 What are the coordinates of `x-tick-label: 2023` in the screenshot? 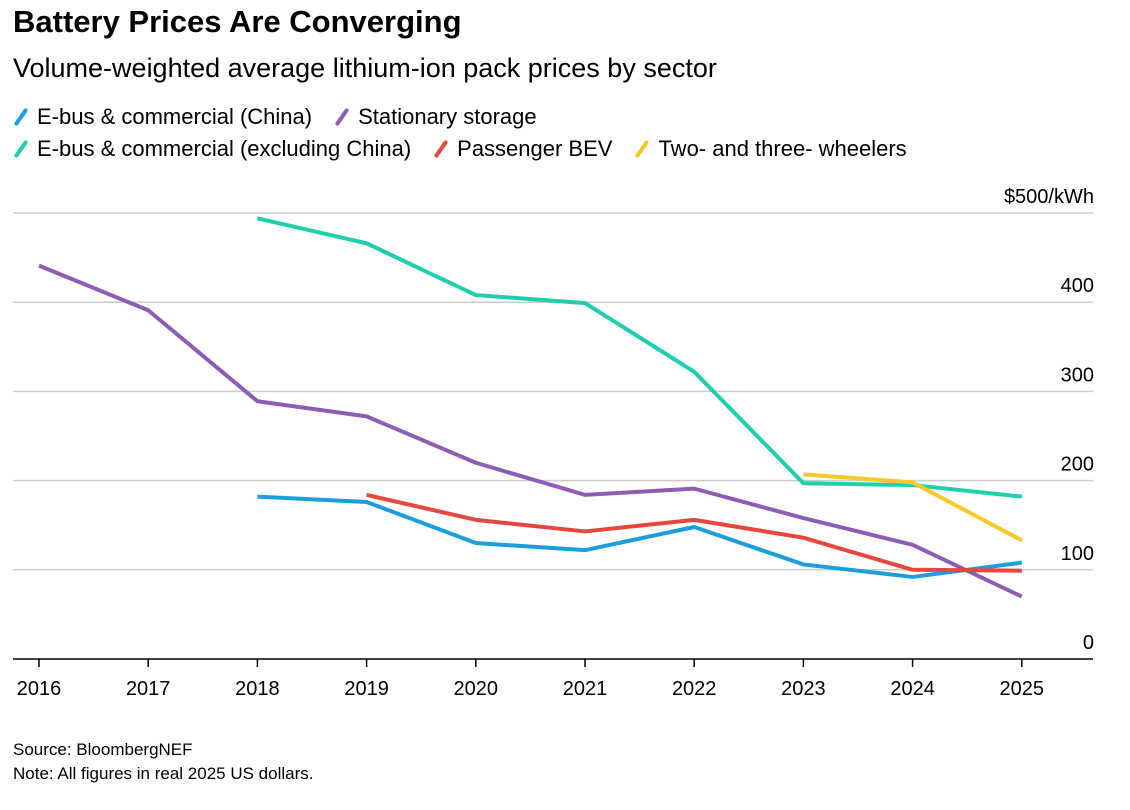 It's located at (803, 689).